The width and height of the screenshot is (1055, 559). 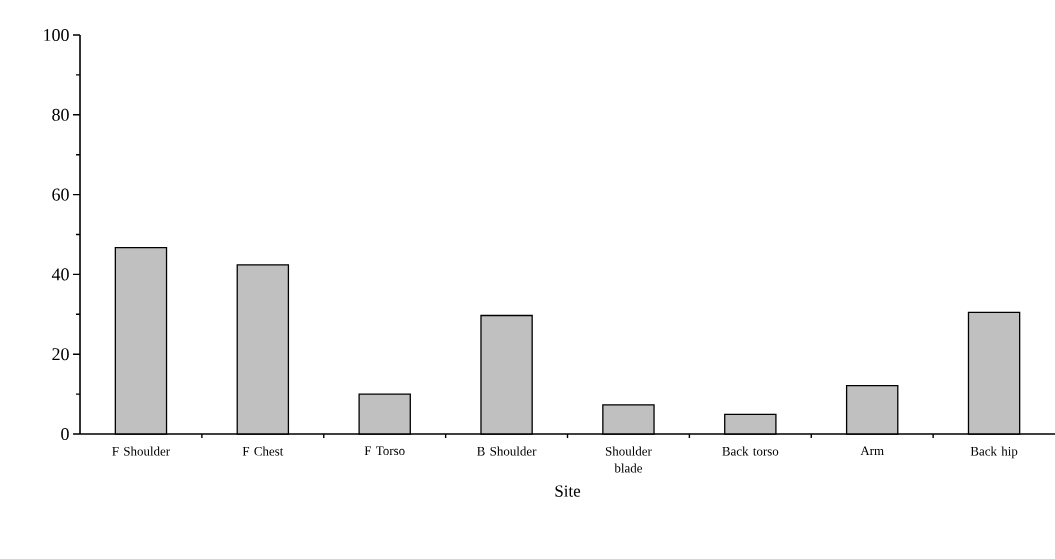 I want to click on x-tick-label: Back torso, so click(x=750, y=451).